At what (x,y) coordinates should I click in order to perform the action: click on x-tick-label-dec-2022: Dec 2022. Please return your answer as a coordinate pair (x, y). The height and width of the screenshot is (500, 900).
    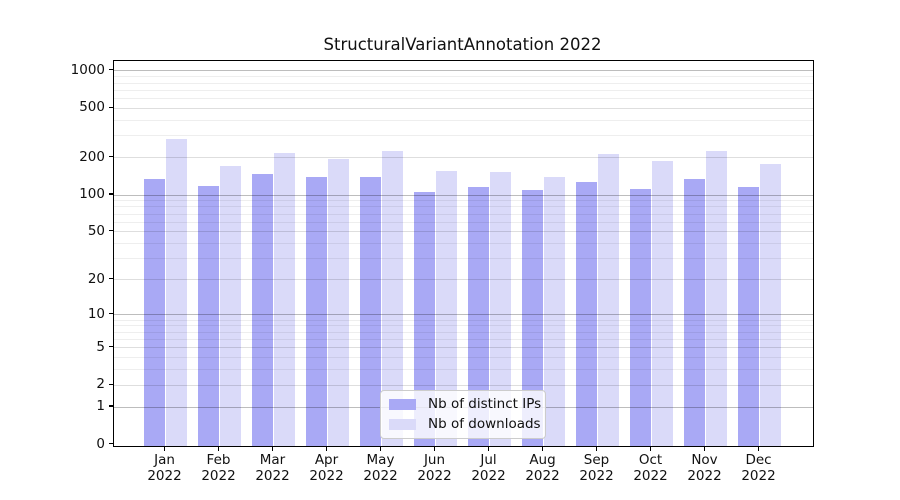
    Looking at the image, I should click on (758, 468).